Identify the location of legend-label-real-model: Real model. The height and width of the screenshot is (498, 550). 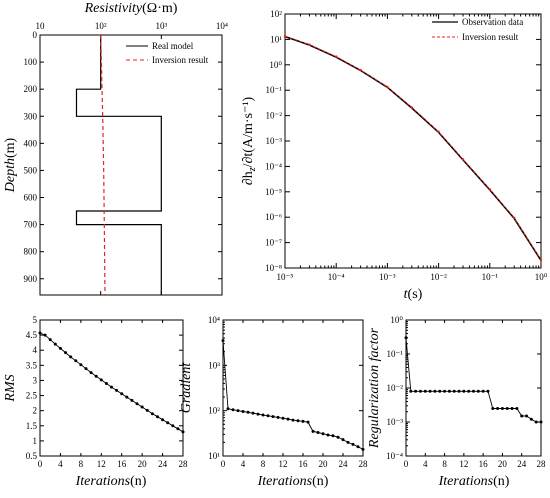
(173, 46).